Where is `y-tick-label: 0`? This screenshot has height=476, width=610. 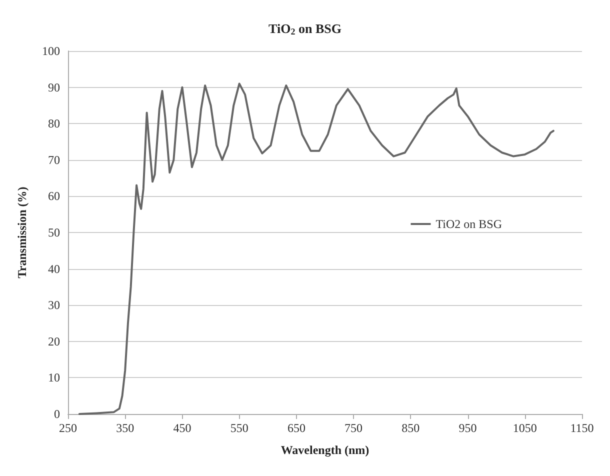
y-tick-label: 0 is located at coordinates (57, 414).